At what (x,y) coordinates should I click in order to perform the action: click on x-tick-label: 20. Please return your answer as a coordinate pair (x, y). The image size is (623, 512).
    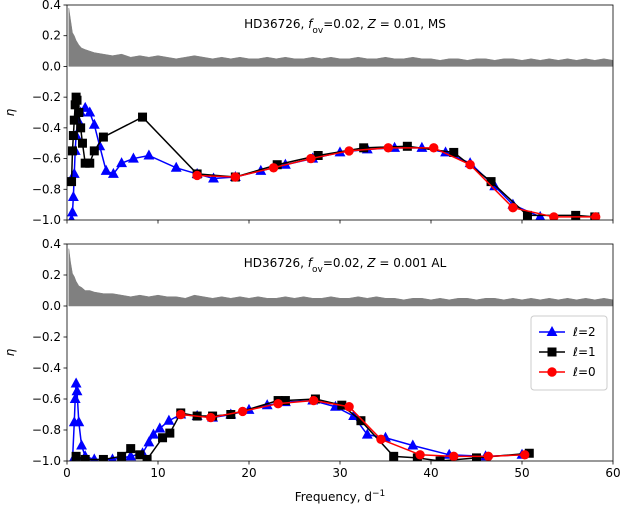
    Looking at the image, I should click on (248, 473).